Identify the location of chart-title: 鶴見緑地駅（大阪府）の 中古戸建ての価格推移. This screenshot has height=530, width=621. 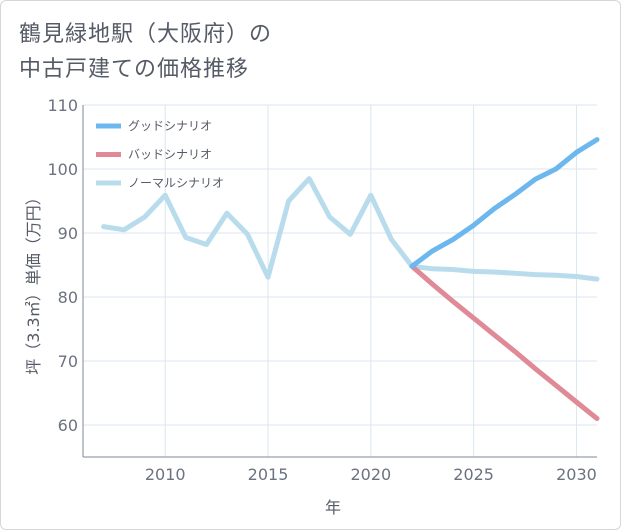
(145, 52).